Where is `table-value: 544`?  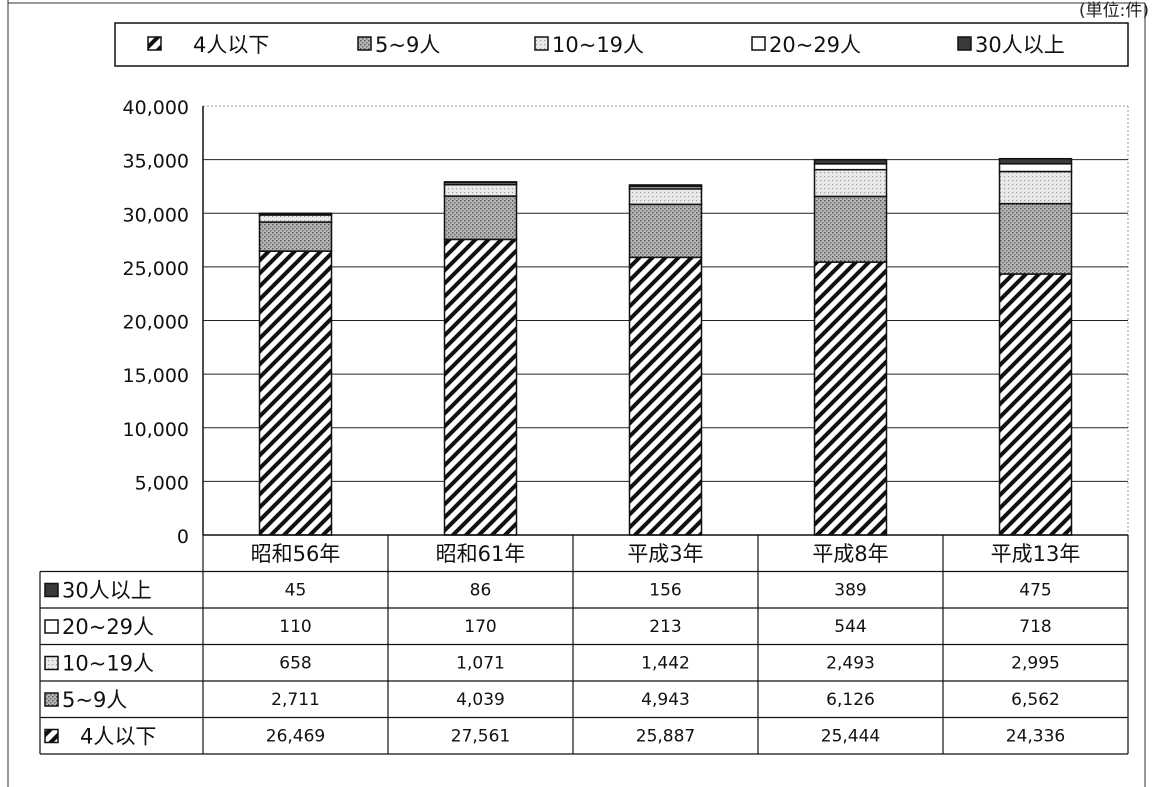 table-value: 544 is located at coordinates (850, 627).